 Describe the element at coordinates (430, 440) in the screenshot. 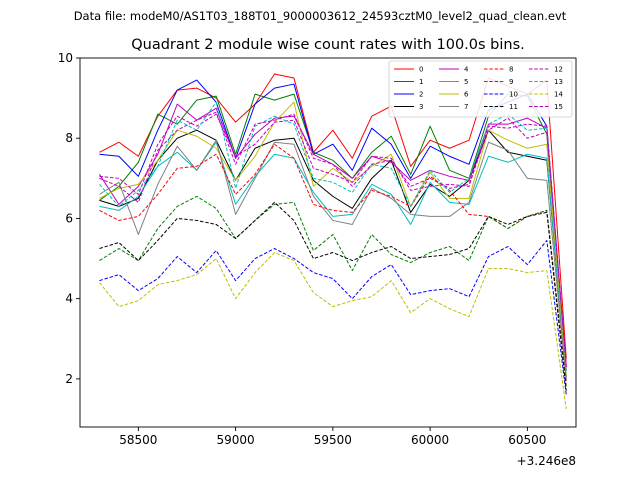

I see `x-tick-label: 60000` at that location.